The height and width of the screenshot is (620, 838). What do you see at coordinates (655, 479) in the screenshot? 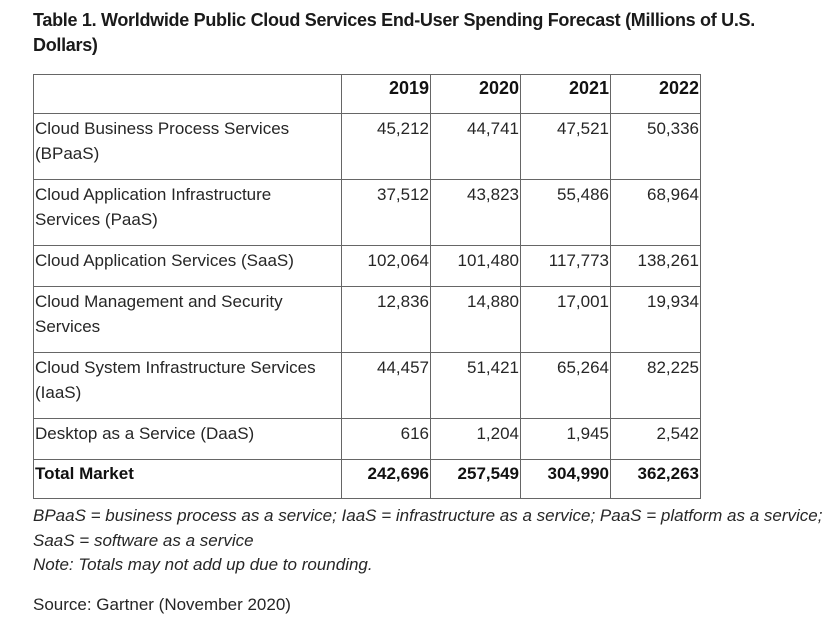
I see `total-value: 362,263` at bounding box center [655, 479].